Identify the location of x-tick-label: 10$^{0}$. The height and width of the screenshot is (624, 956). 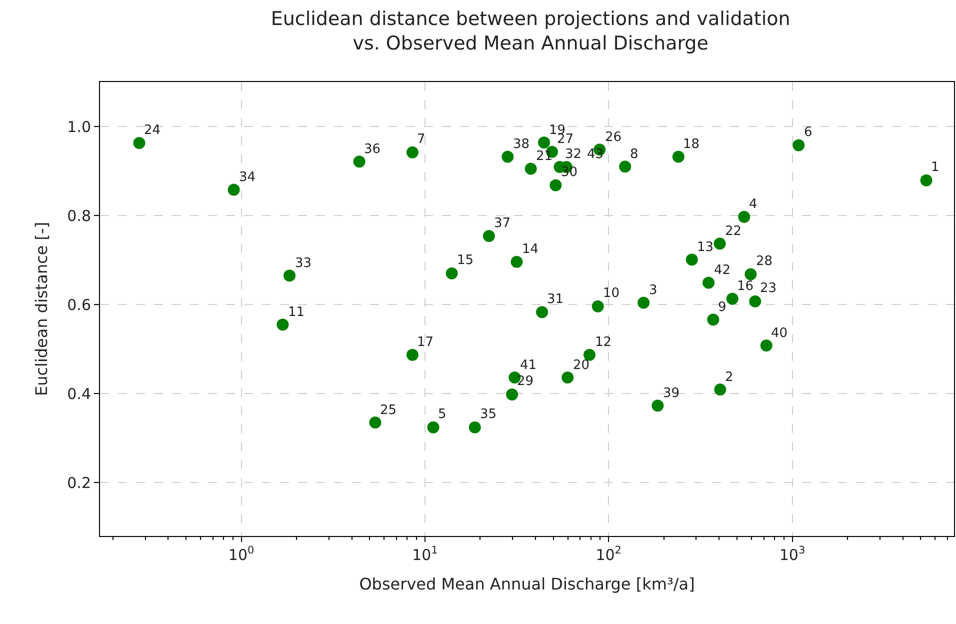
(241, 554).